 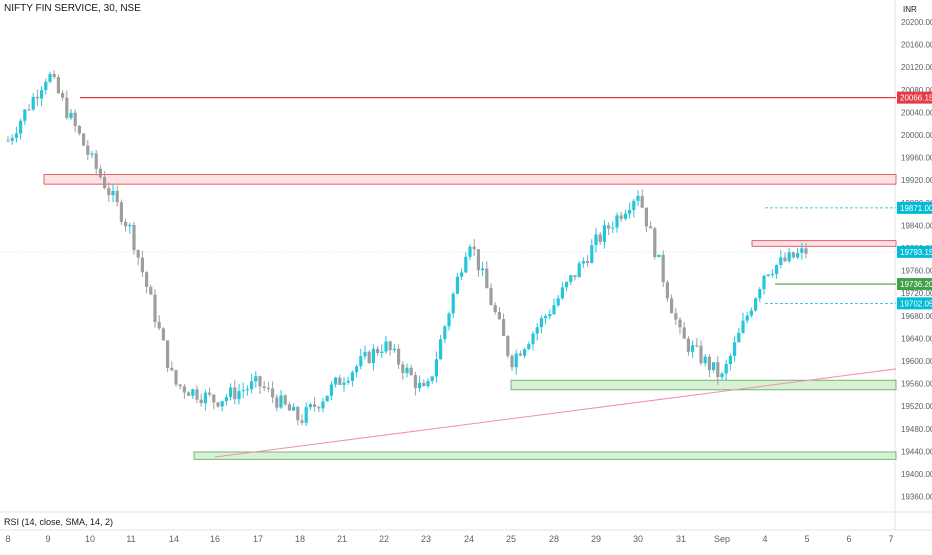 What do you see at coordinates (258, 539) in the screenshot?
I see `x-tick-label: 17` at bounding box center [258, 539].